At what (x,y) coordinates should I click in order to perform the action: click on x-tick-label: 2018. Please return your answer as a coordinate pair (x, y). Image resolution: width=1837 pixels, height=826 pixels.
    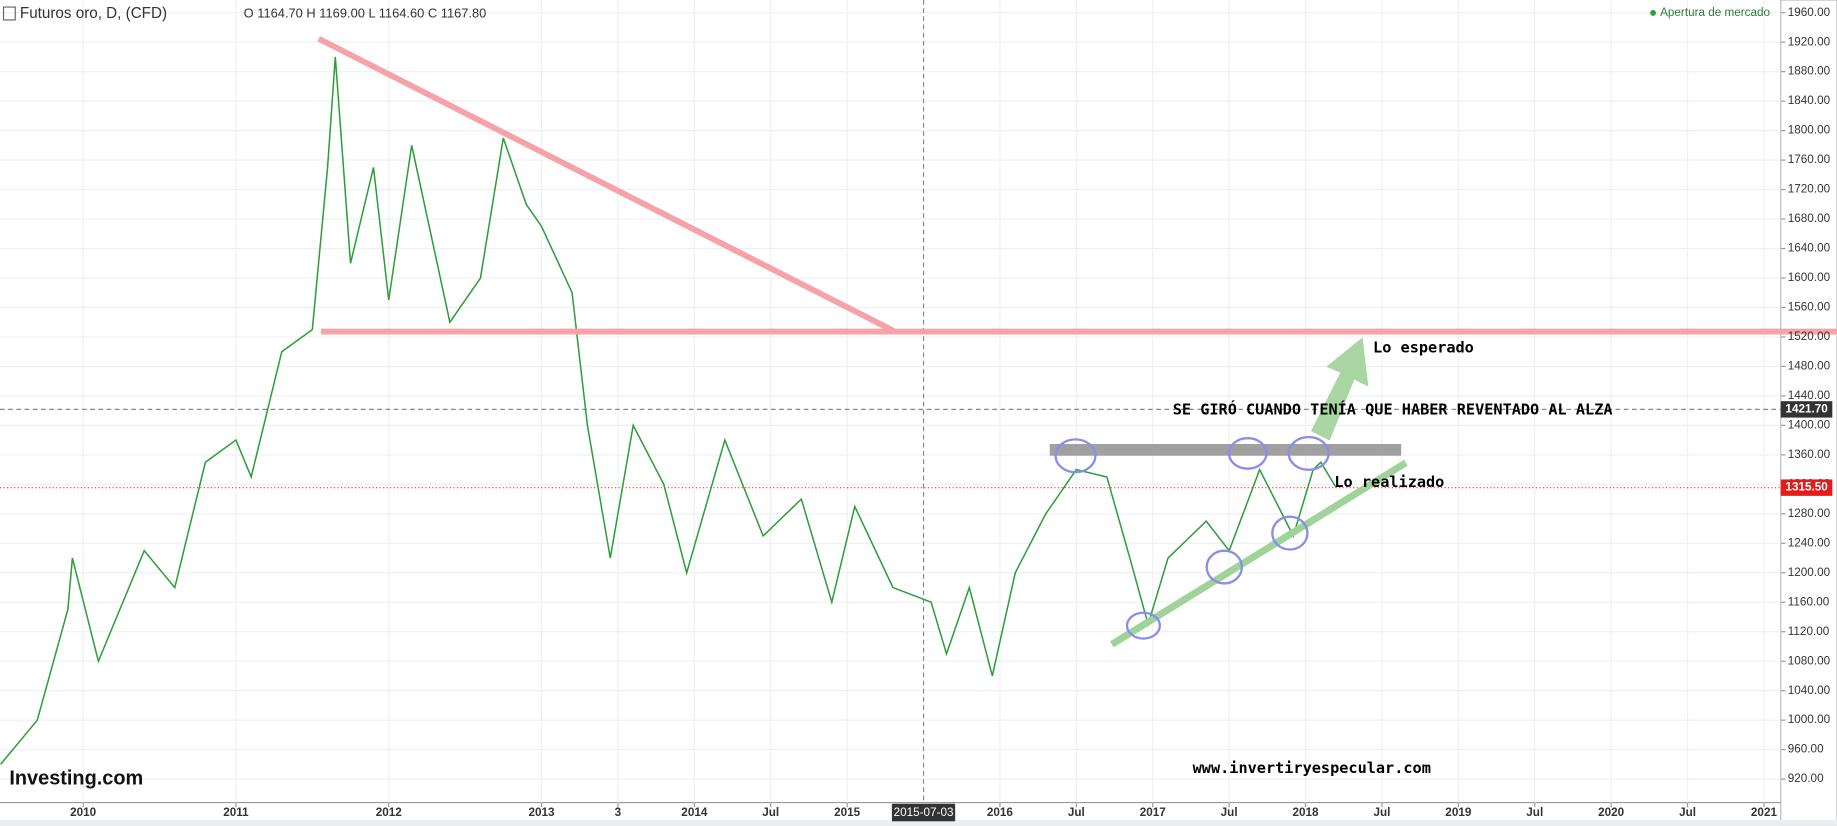
    Looking at the image, I should click on (1306, 812).